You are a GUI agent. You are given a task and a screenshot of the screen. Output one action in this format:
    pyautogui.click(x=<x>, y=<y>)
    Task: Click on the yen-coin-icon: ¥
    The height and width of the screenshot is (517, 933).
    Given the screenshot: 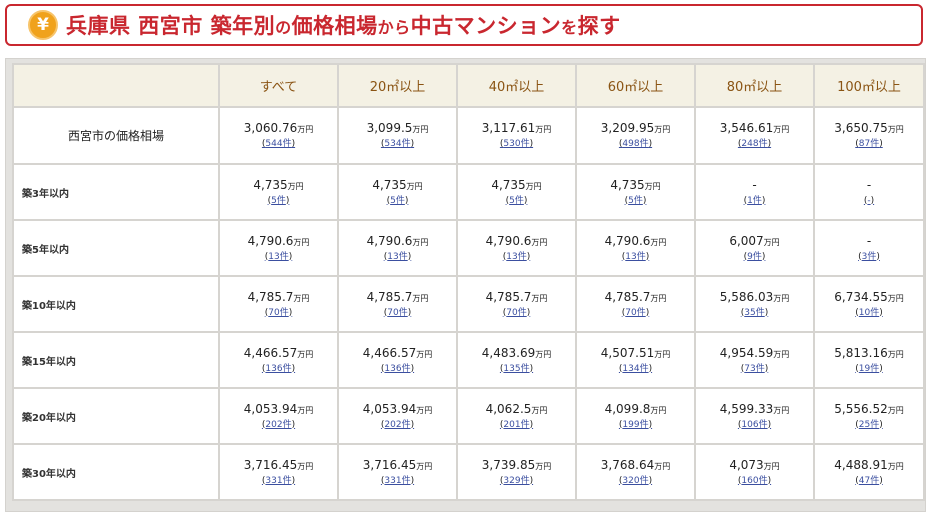 What is the action you would take?
    pyautogui.click(x=43, y=25)
    